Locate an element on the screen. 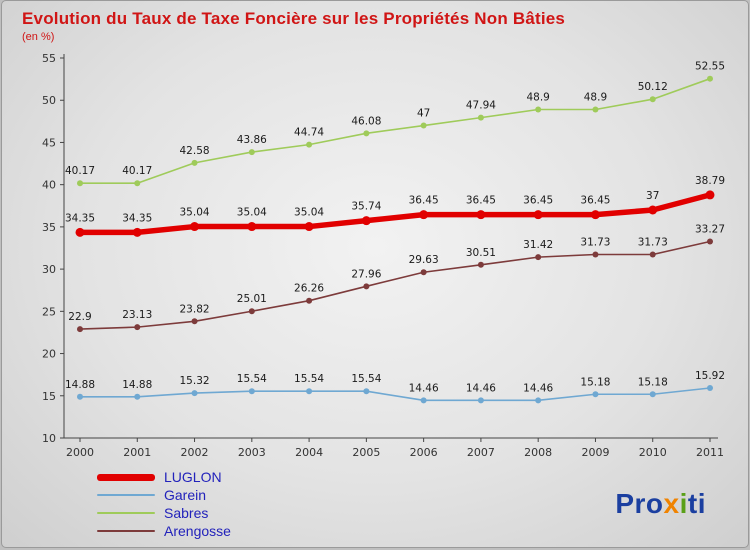 This screenshot has height=550, width=750. chart-legend: LUGLON Garein Sabres Arengosse is located at coordinates (164, 504).